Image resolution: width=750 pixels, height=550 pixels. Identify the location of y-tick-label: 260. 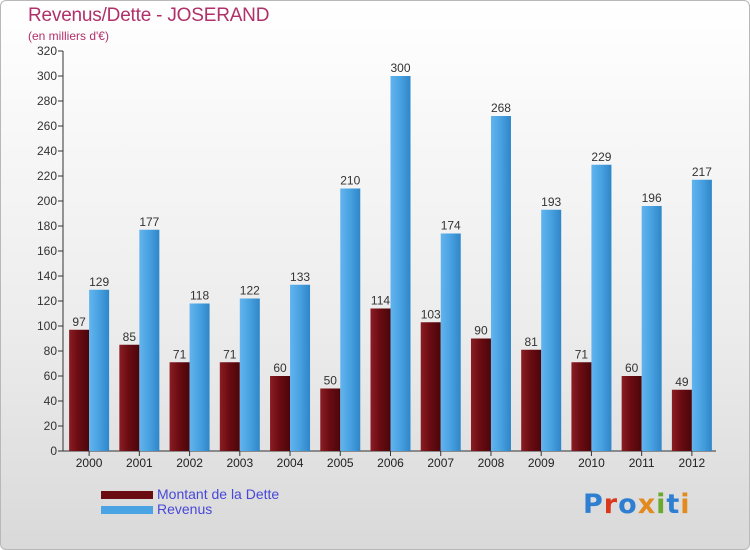
(47, 126).